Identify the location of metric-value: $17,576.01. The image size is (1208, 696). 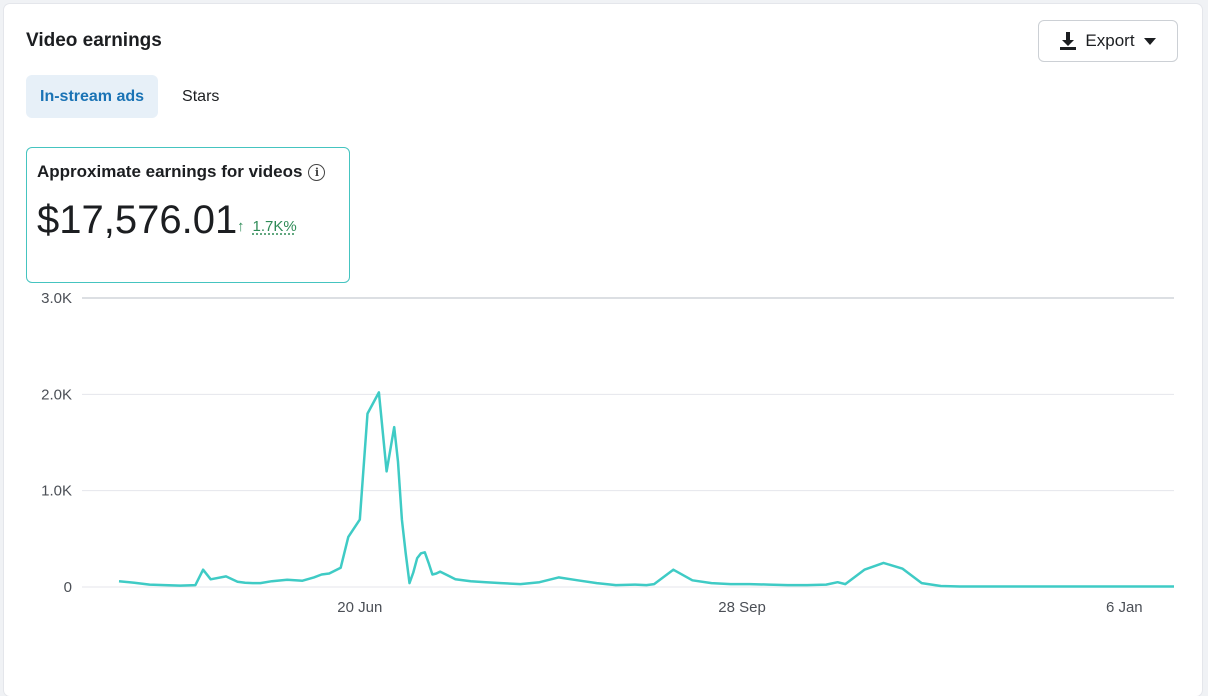
(137, 220).